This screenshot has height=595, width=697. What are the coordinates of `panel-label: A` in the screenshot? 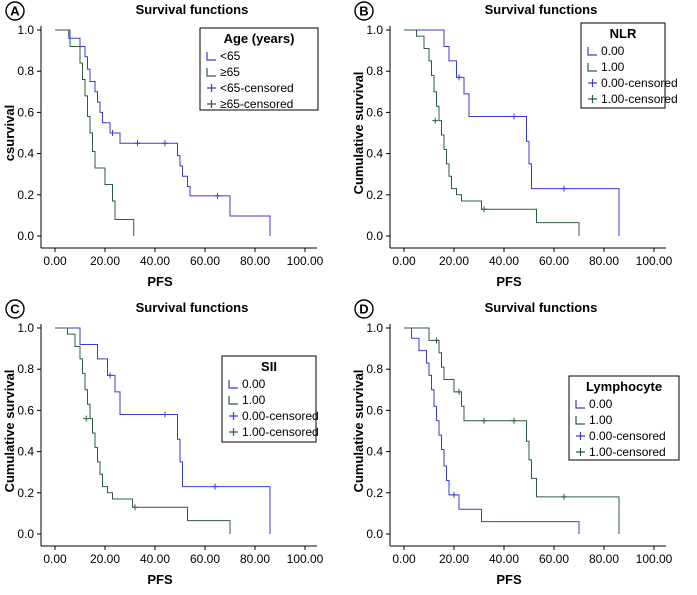 It's located at (15, 11).